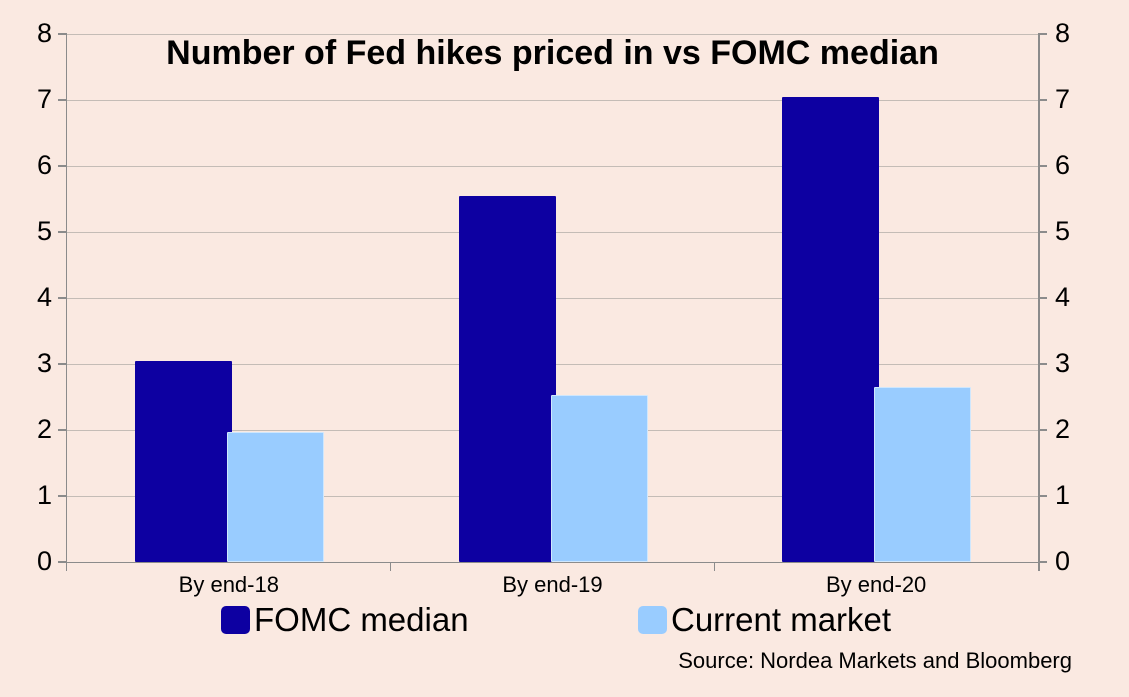 The width and height of the screenshot is (1129, 697). Describe the element at coordinates (1063, 560) in the screenshot. I see `y-tick-label-right: 0` at that location.